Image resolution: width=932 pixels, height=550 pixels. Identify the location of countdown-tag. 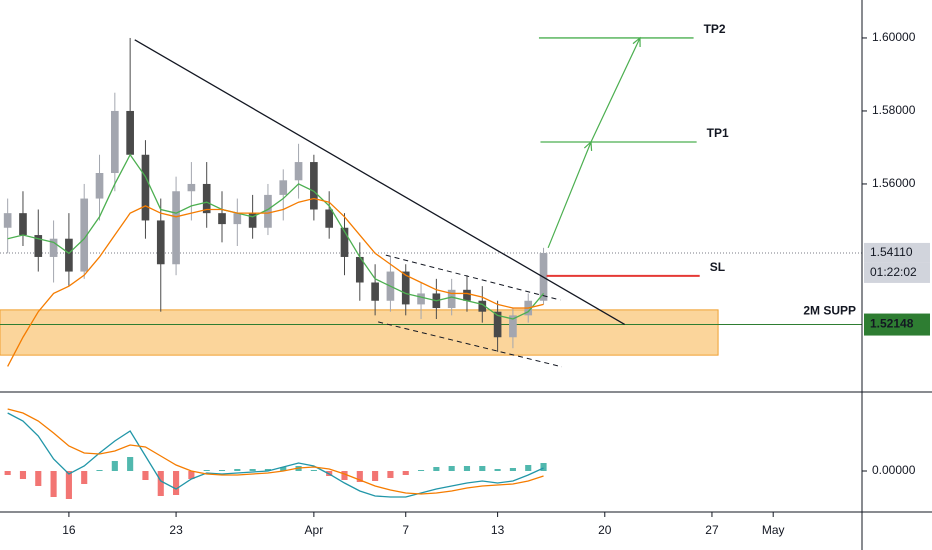
(897, 272).